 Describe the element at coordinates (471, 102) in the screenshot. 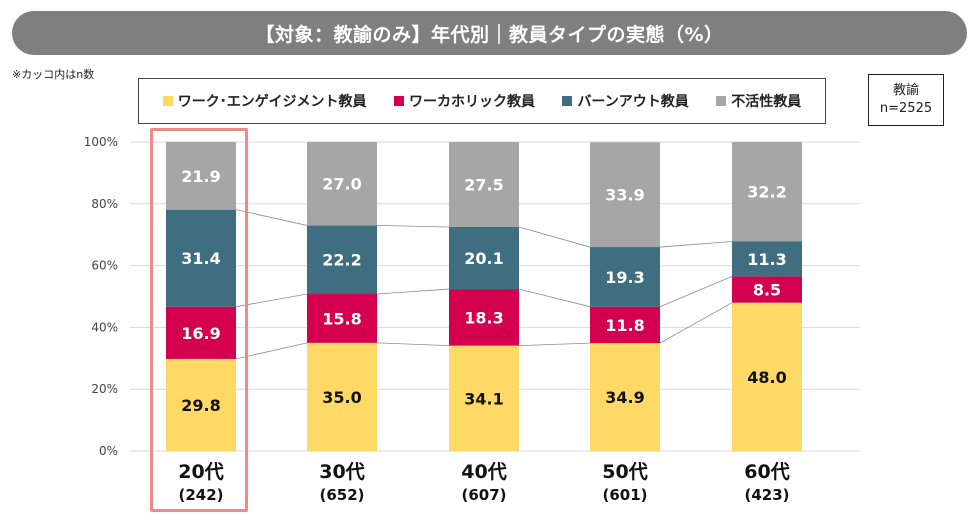

I see `legend-label-workaholic: ワーカホリック教員` at that location.